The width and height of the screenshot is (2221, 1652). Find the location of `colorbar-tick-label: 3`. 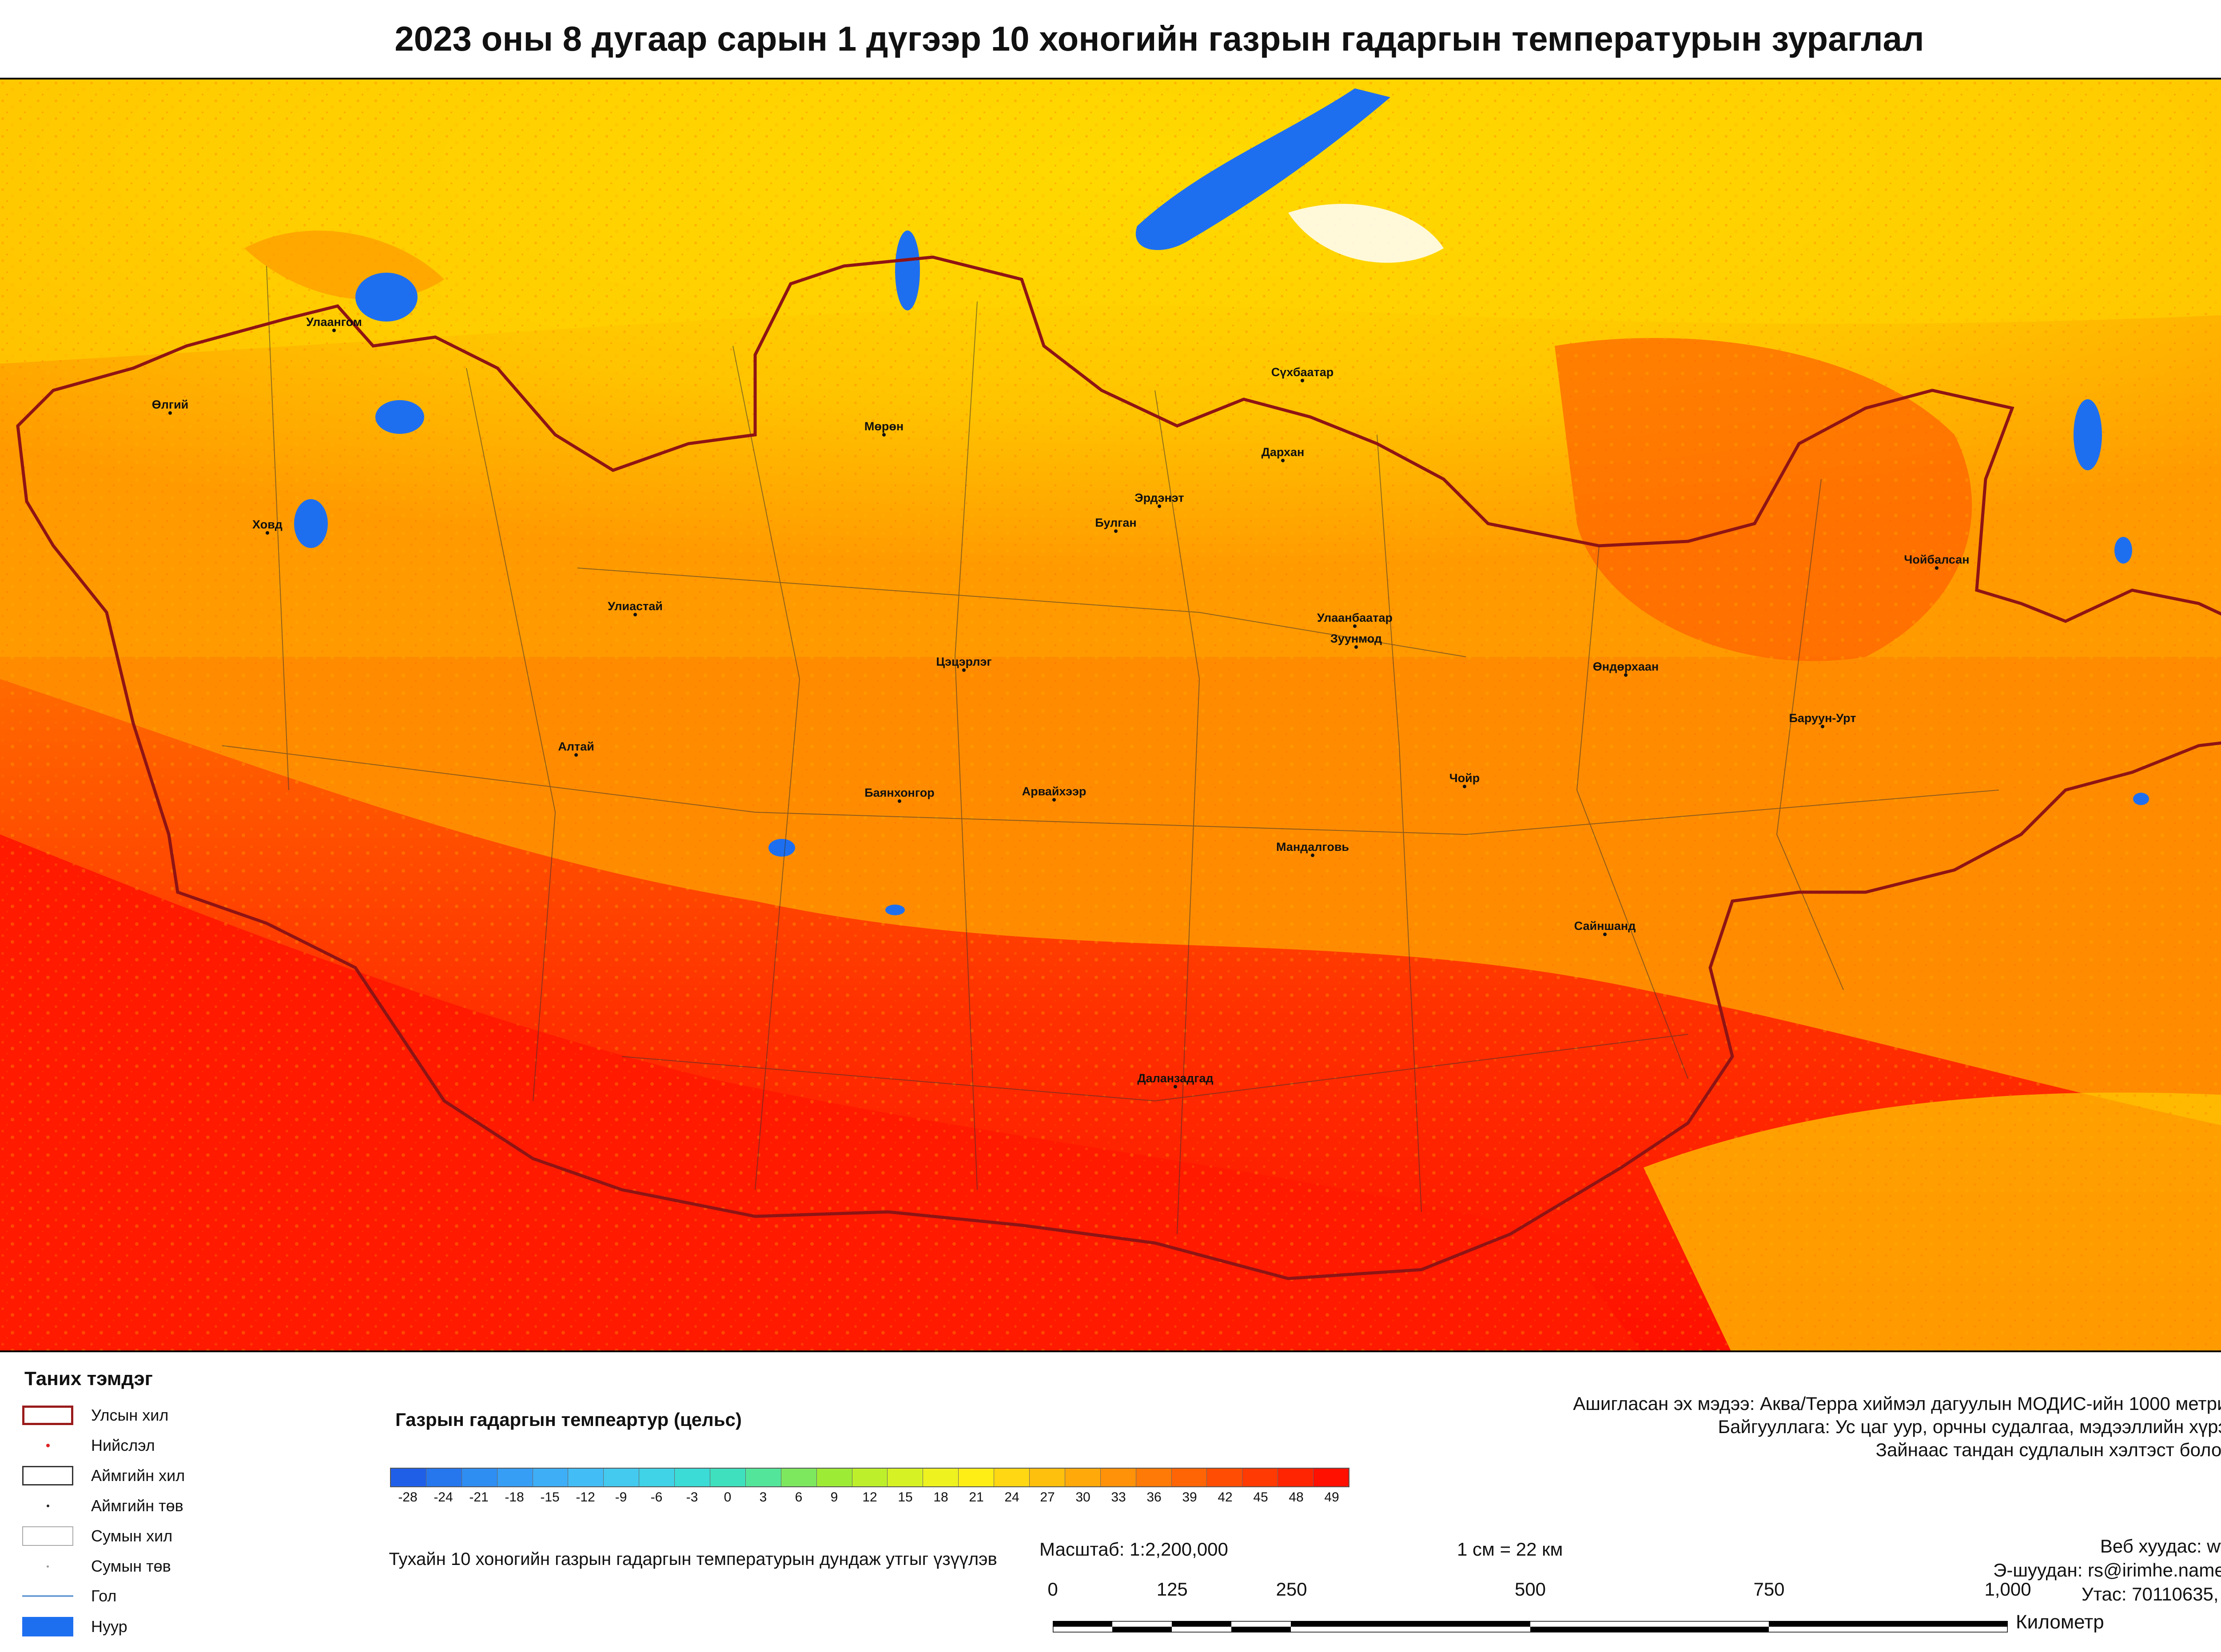

colorbar-tick-label: 3 is located at coordinates (763, 1497).